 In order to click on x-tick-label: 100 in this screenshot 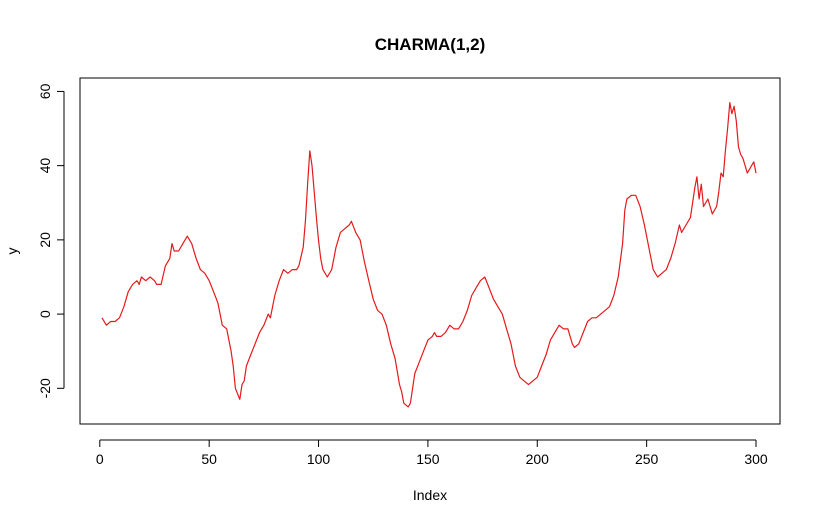, I will do `click(319, 459)`.